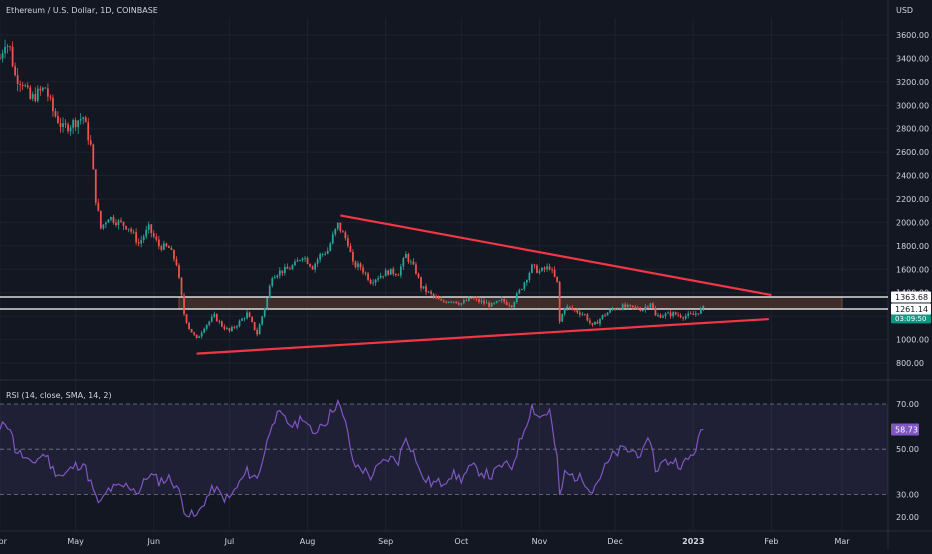 This screenshot has width=932, height=554. What do you see at coordinates (912, 58) in the screenshot?
I see `price-tick-label: 3400.00` at bounding box center [912, 58].